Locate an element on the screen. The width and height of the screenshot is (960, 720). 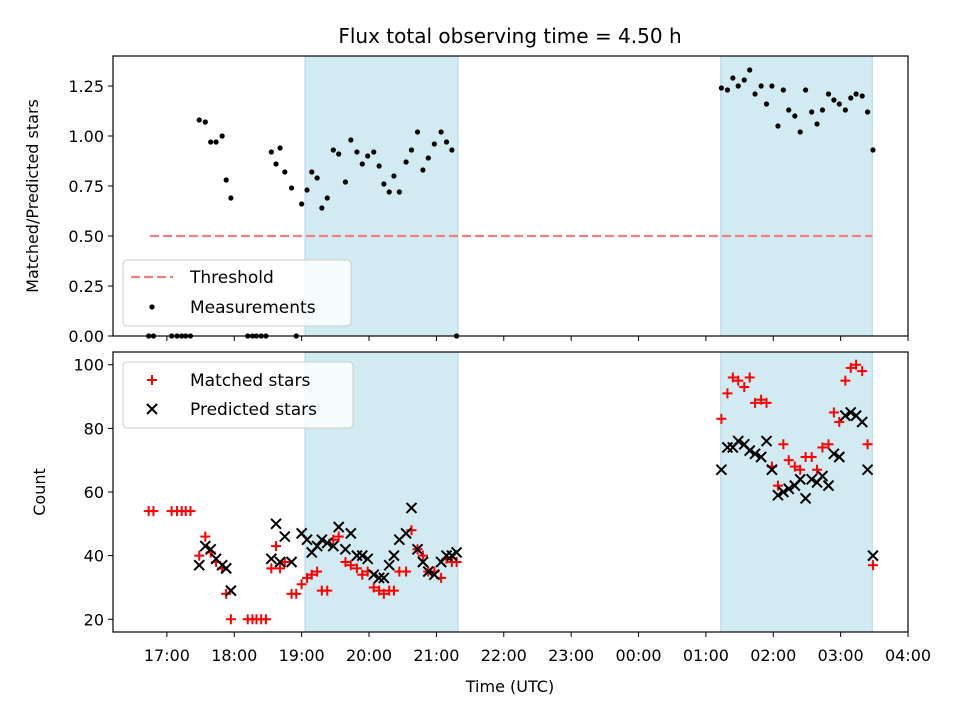
x-axis-label: Time (UTC) is located at coordinates (509, 686).